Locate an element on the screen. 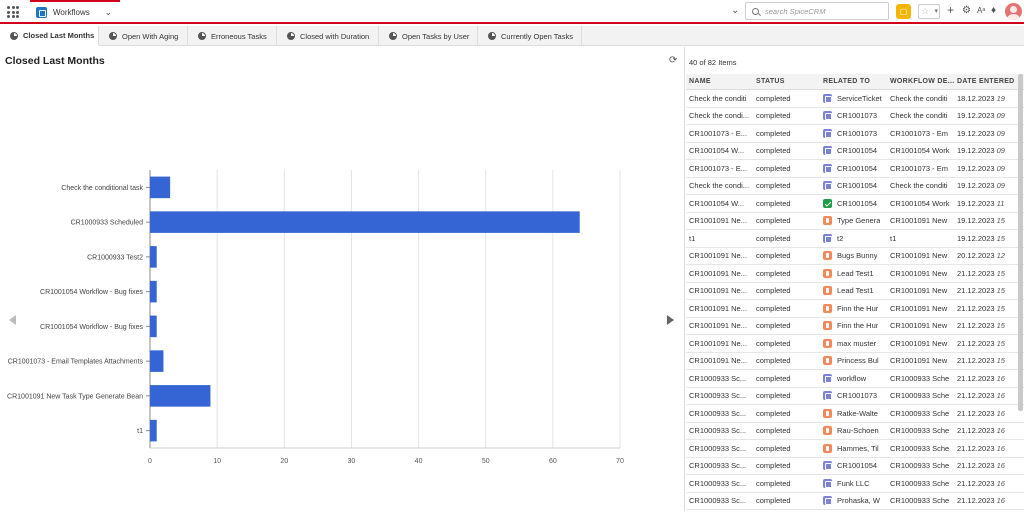  row-name: t1 is located at coordinates (692, 238).